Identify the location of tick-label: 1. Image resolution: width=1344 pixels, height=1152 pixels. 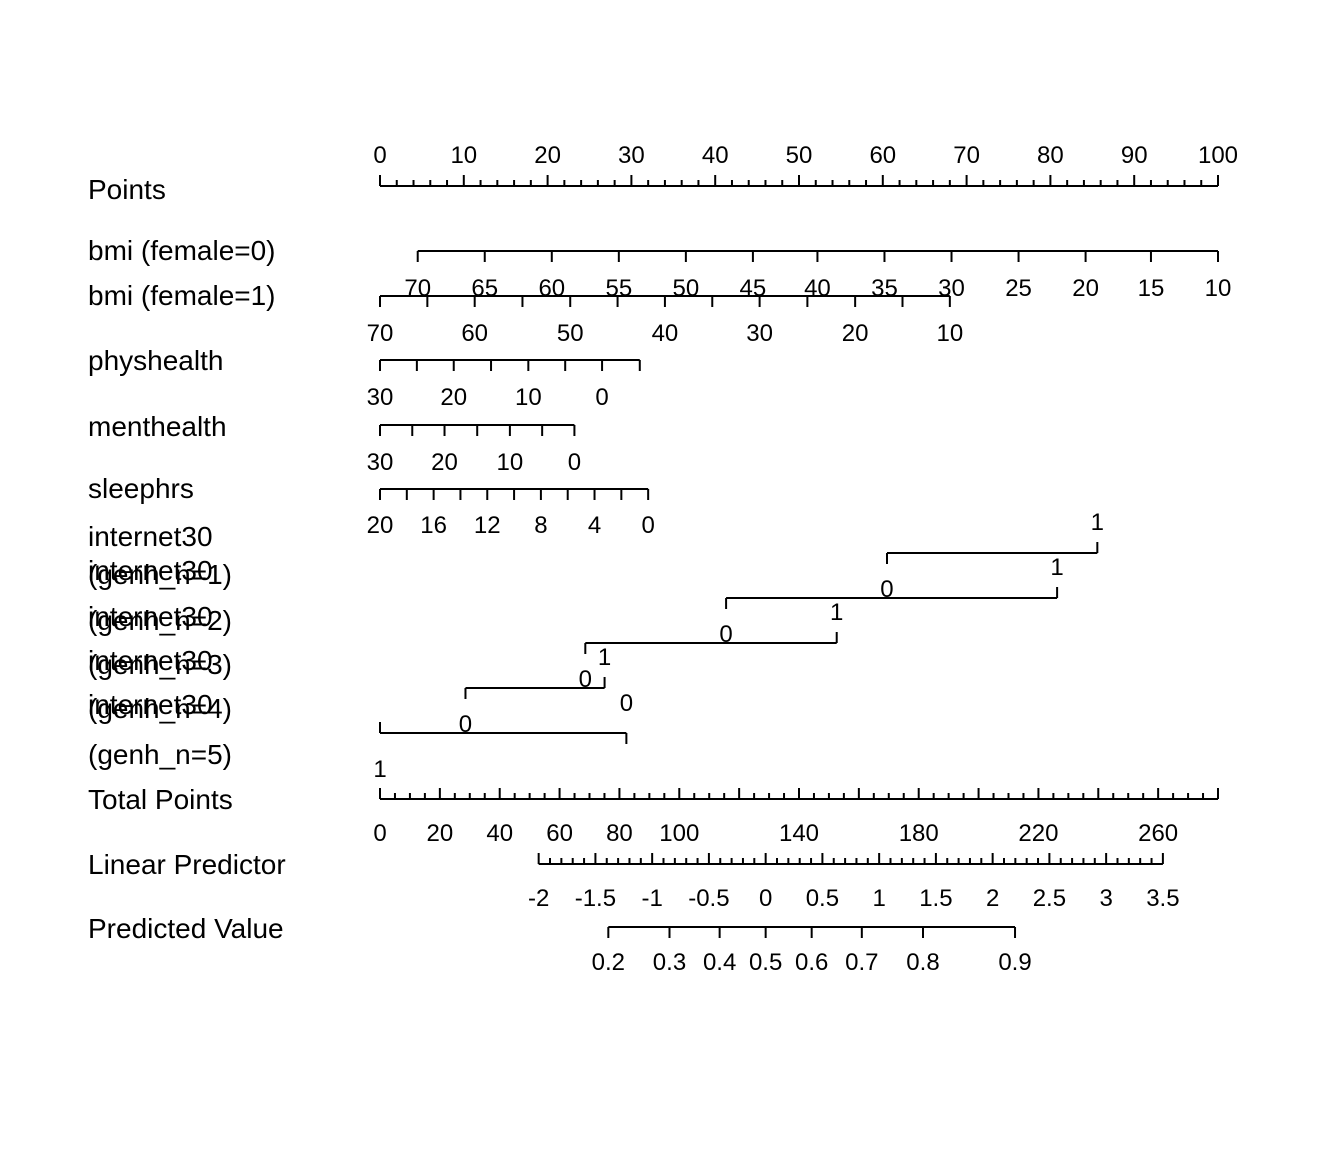
(878, 898).